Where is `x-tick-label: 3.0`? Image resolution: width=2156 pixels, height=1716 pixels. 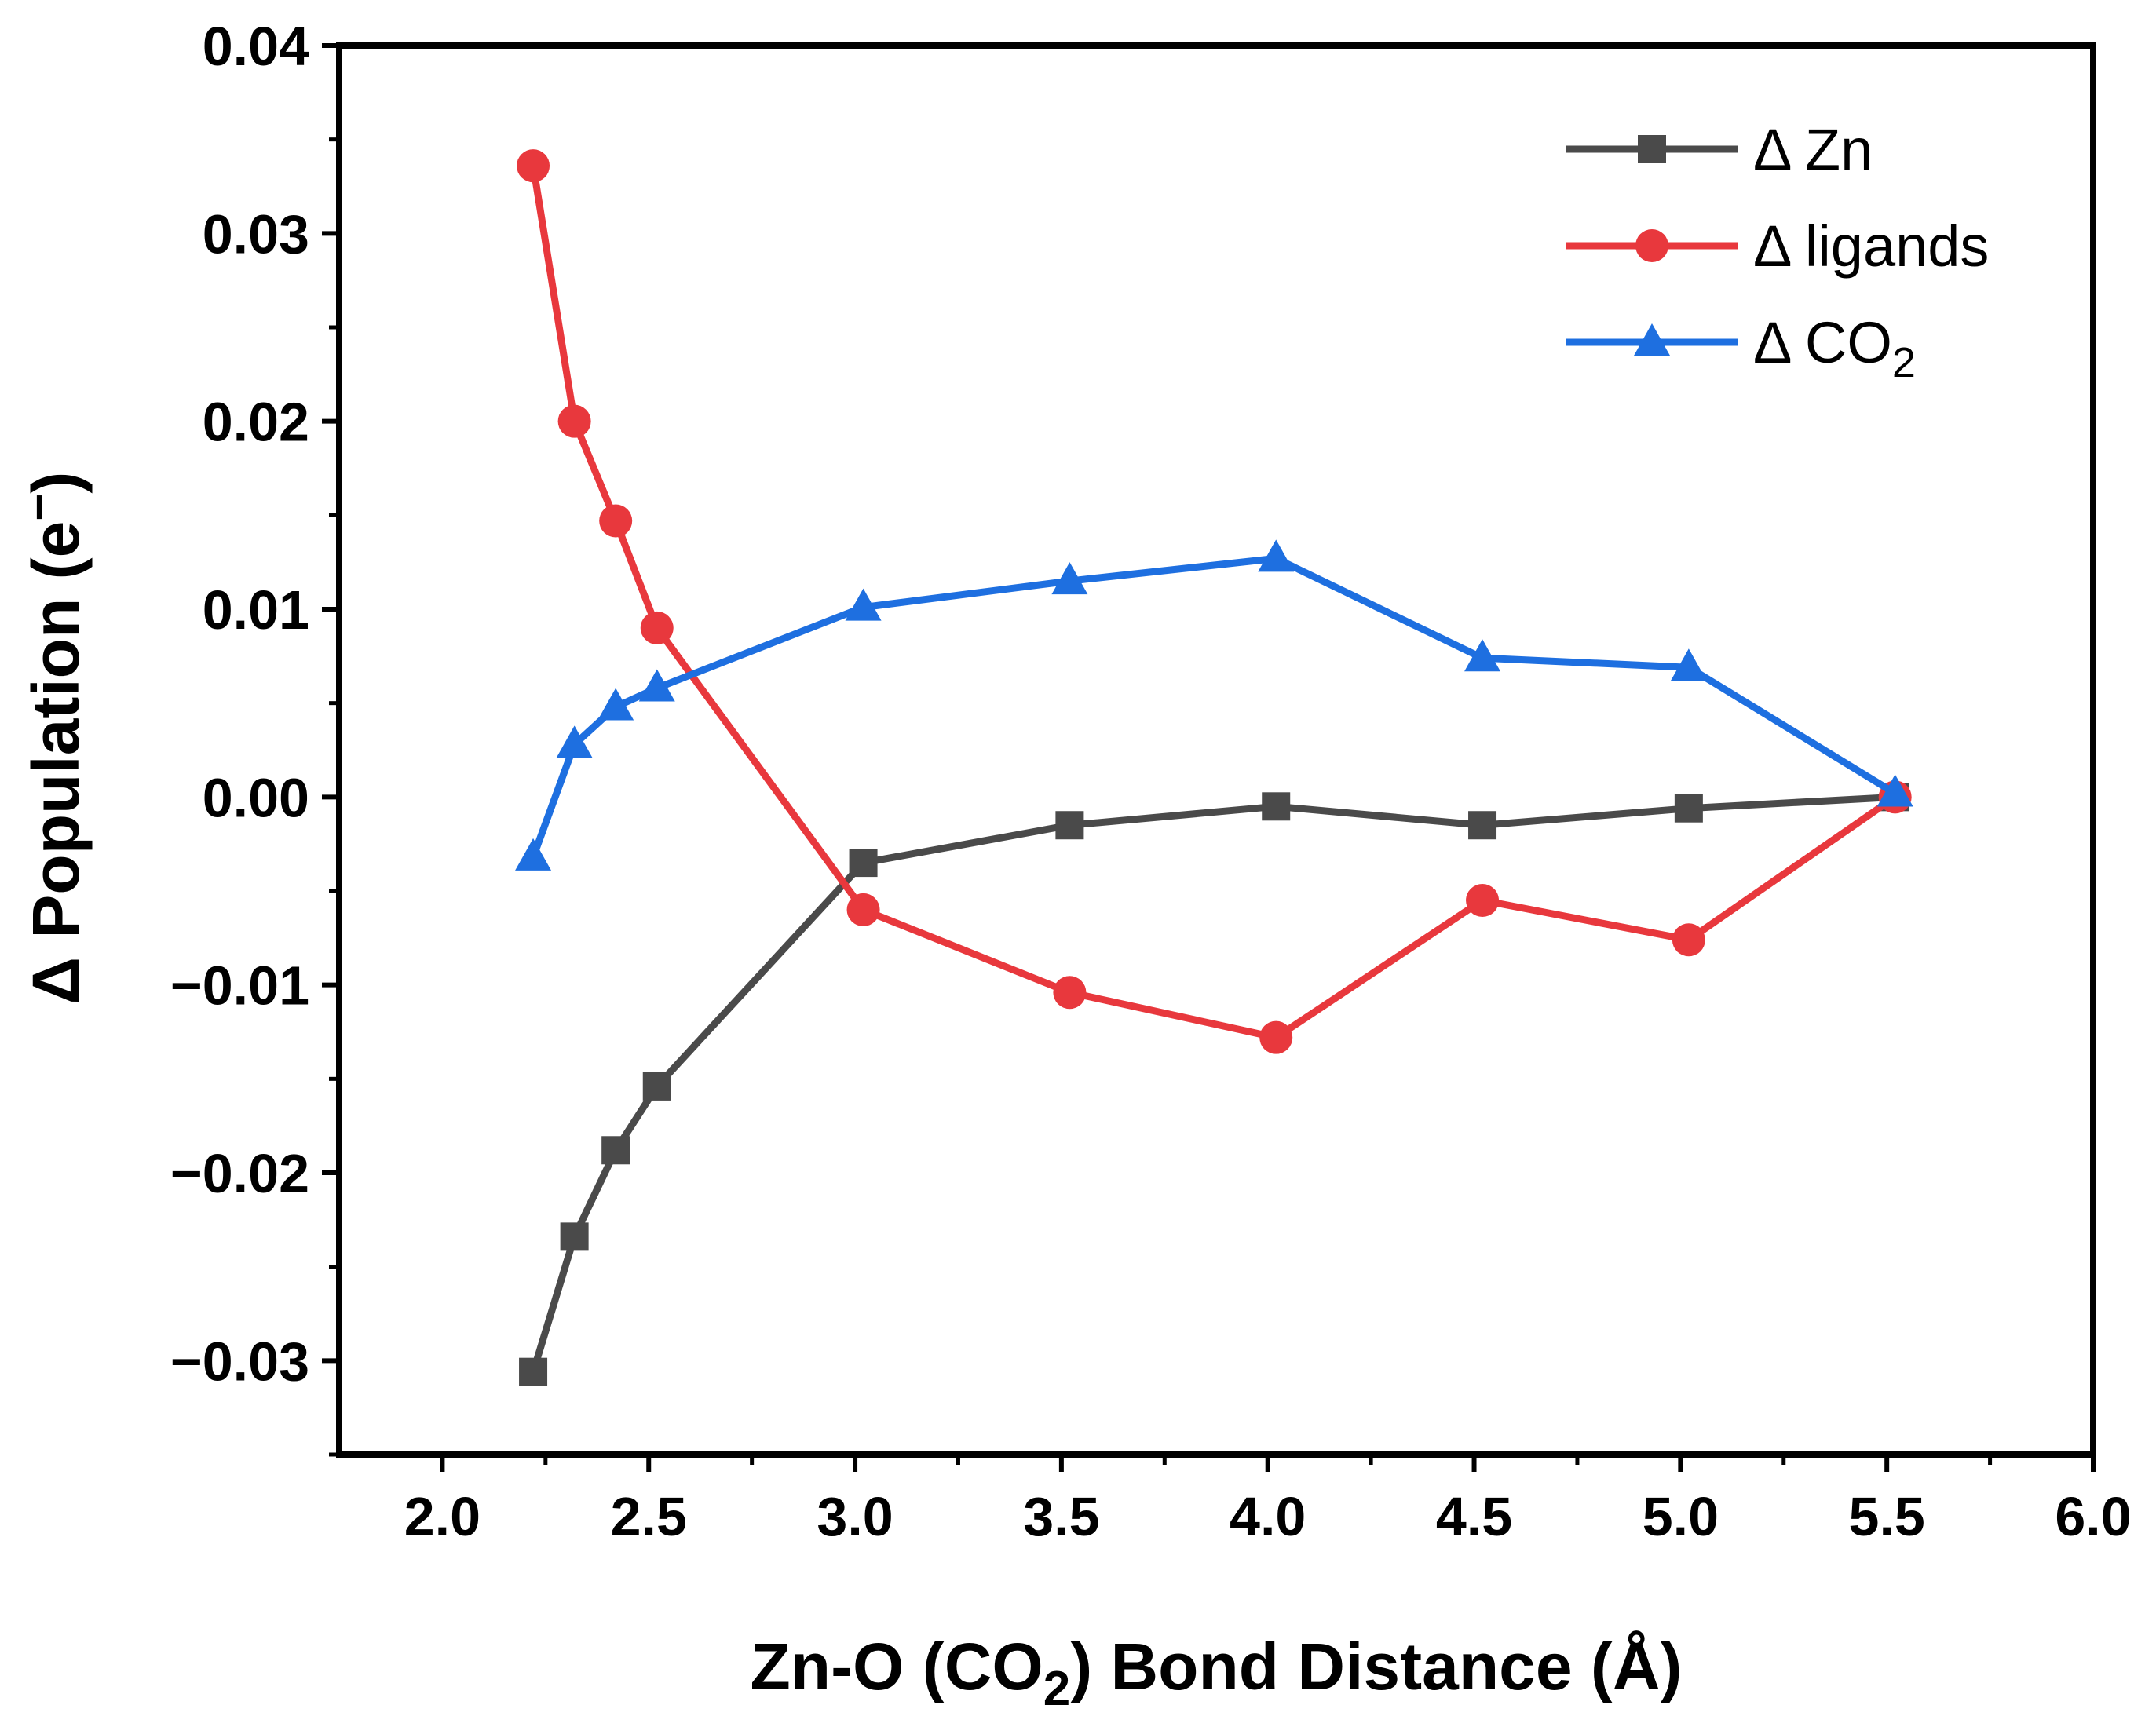 x-tick-label: 3.0 is located at coordinates (855, 1516).